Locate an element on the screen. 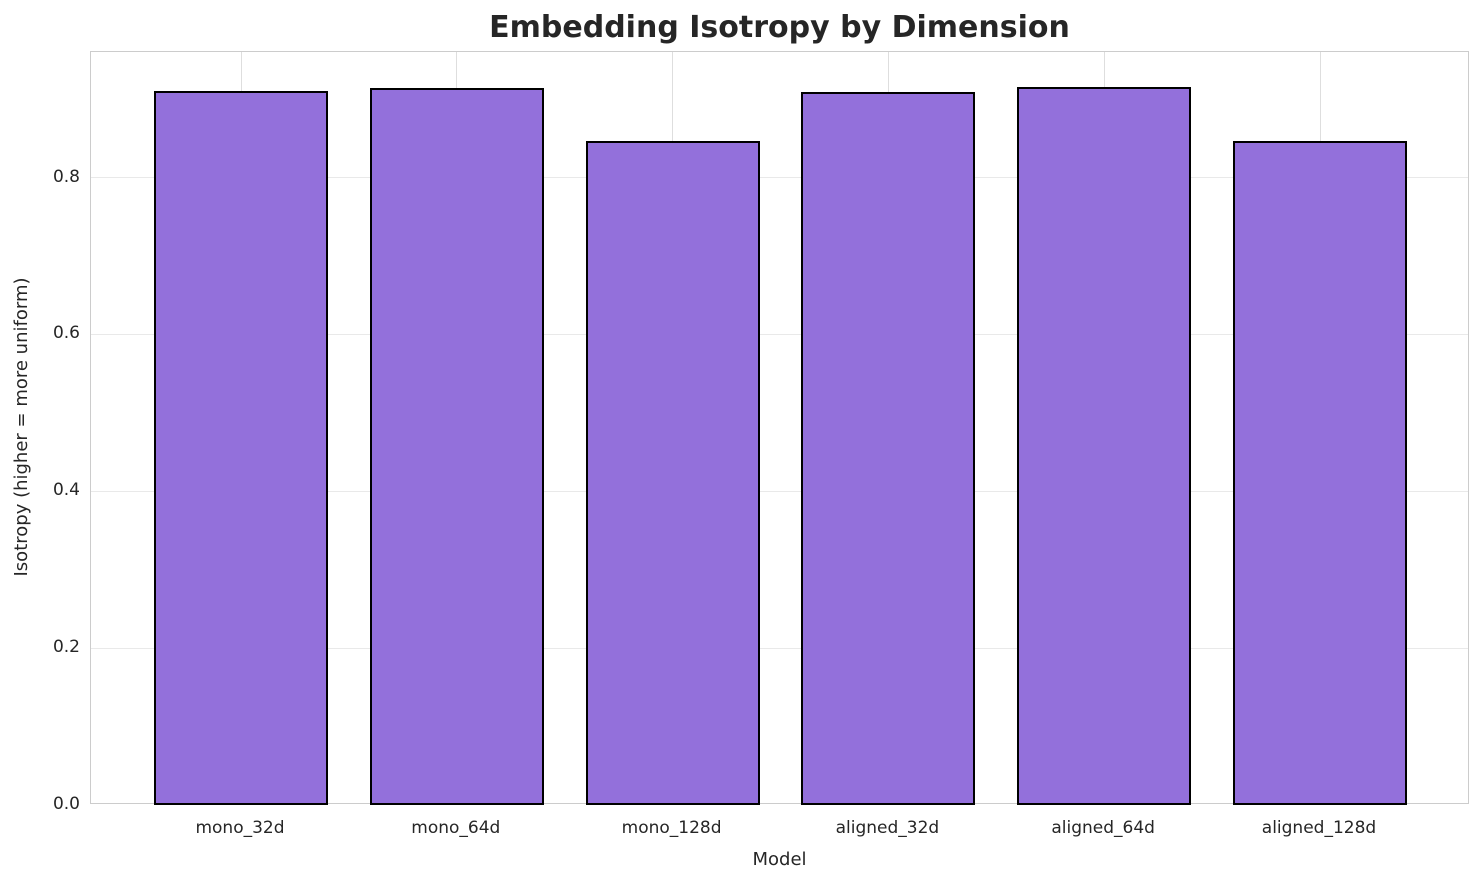 This screenshot has height=885, width=1484. bar-mono_128d is located at coordinates (672, 473).